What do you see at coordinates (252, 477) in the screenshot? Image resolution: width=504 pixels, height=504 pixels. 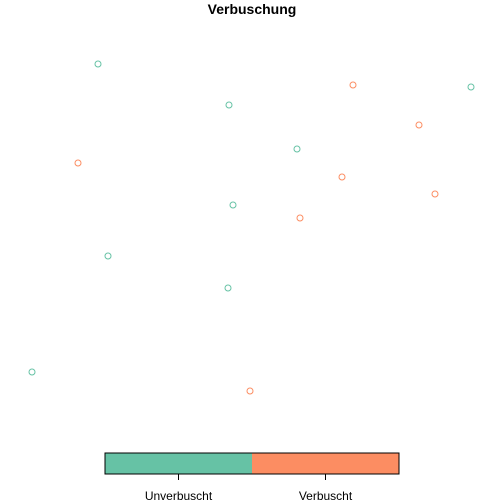 I see `color-legend: Unverbuscht Verbuscht` at bounding box center [252, 477].